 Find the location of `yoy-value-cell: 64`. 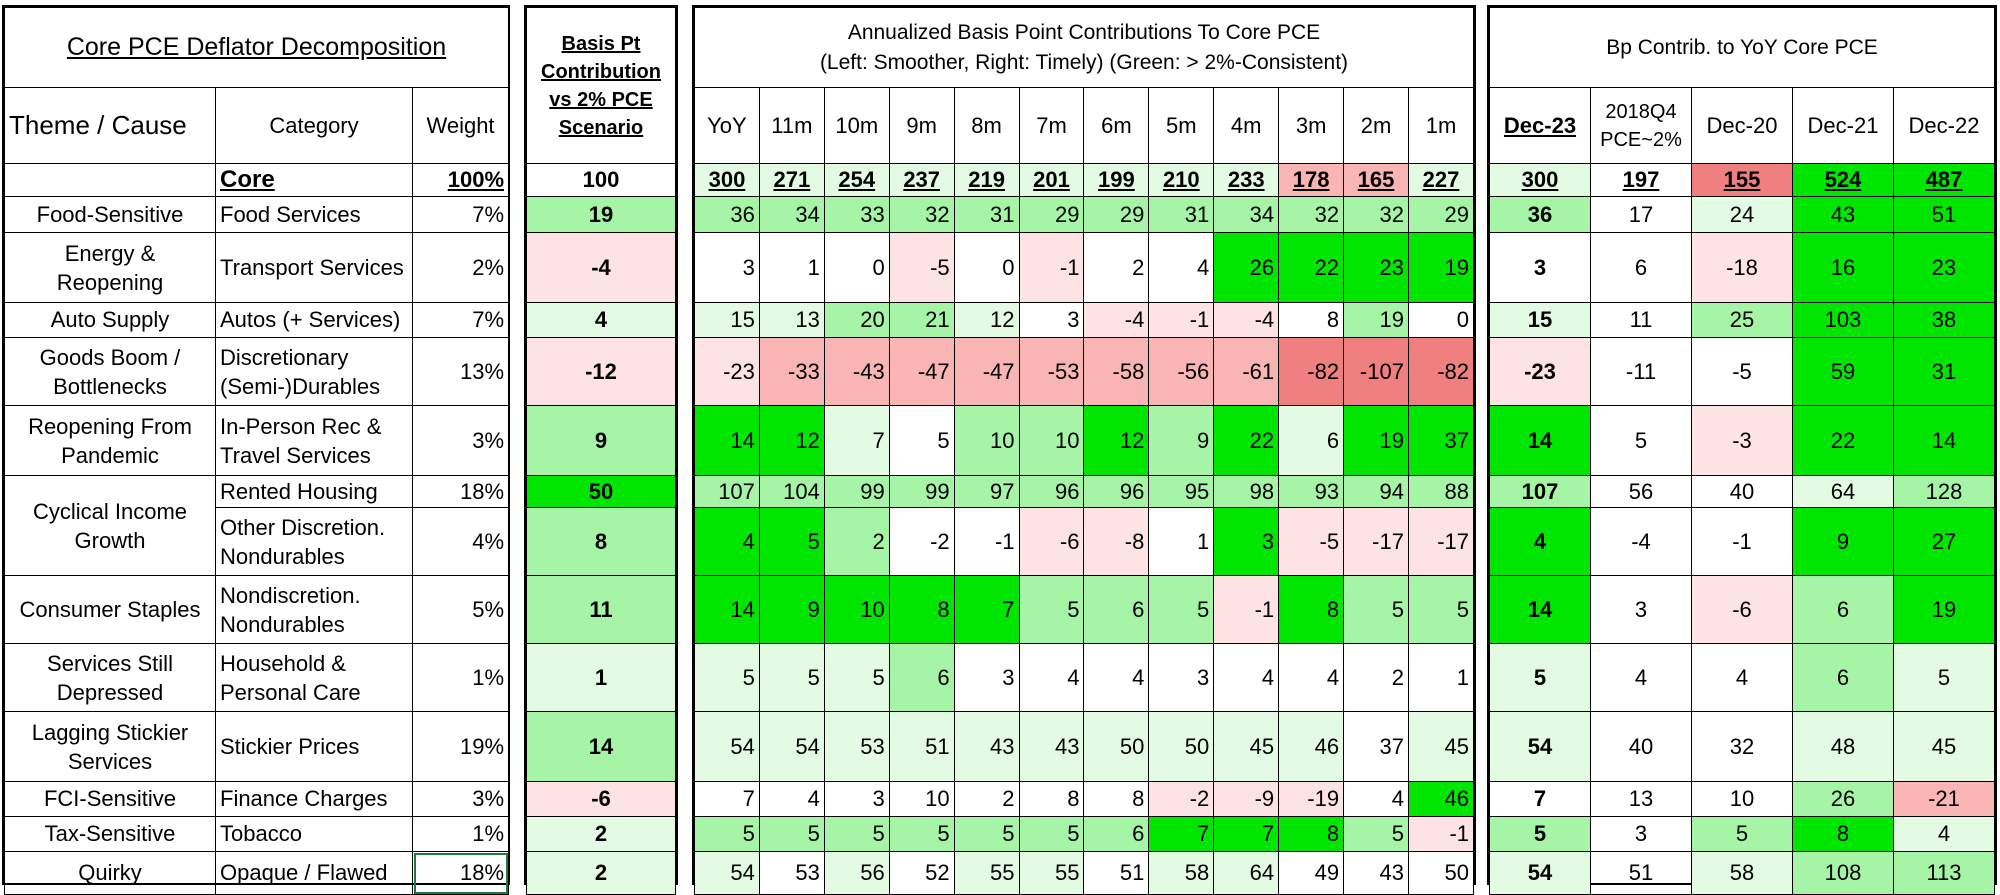

yoy-value-cell: 64 is located at coordinates (1843, 491).